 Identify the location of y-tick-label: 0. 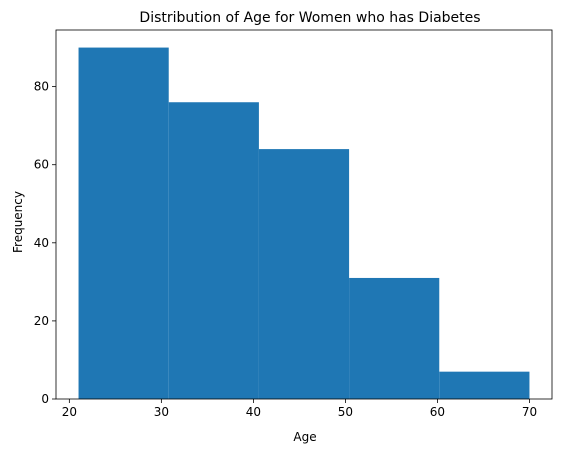
(45, 399).